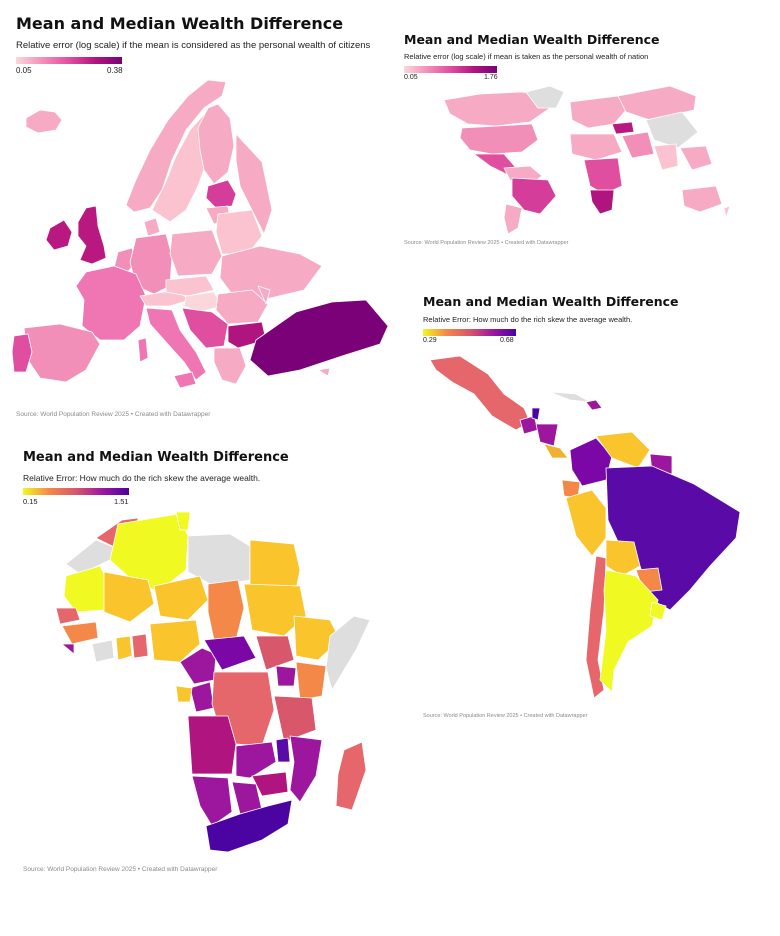 The image size is (780, 936). What do you see at coordinates (536, 414) in the screenshot?
I see `region-belize` at bounding box center [536, 414].